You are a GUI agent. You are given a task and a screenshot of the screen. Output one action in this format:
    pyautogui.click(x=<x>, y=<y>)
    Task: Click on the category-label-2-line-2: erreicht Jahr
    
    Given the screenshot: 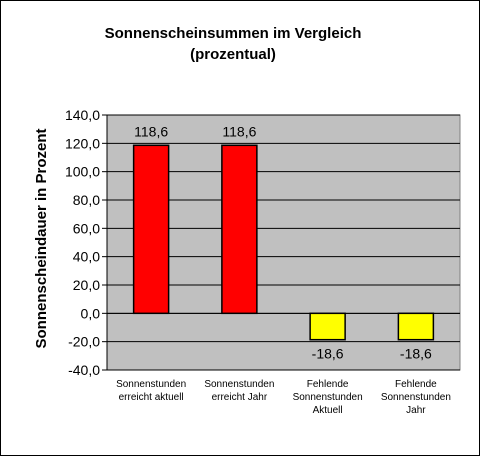 What is the action you would take?
    pyautogui.click(x=240, y=397)
    